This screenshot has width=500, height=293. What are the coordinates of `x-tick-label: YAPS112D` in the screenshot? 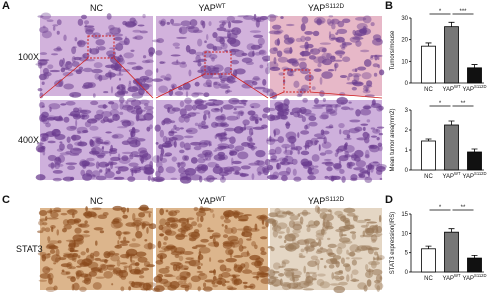 It's located at (474, 277).